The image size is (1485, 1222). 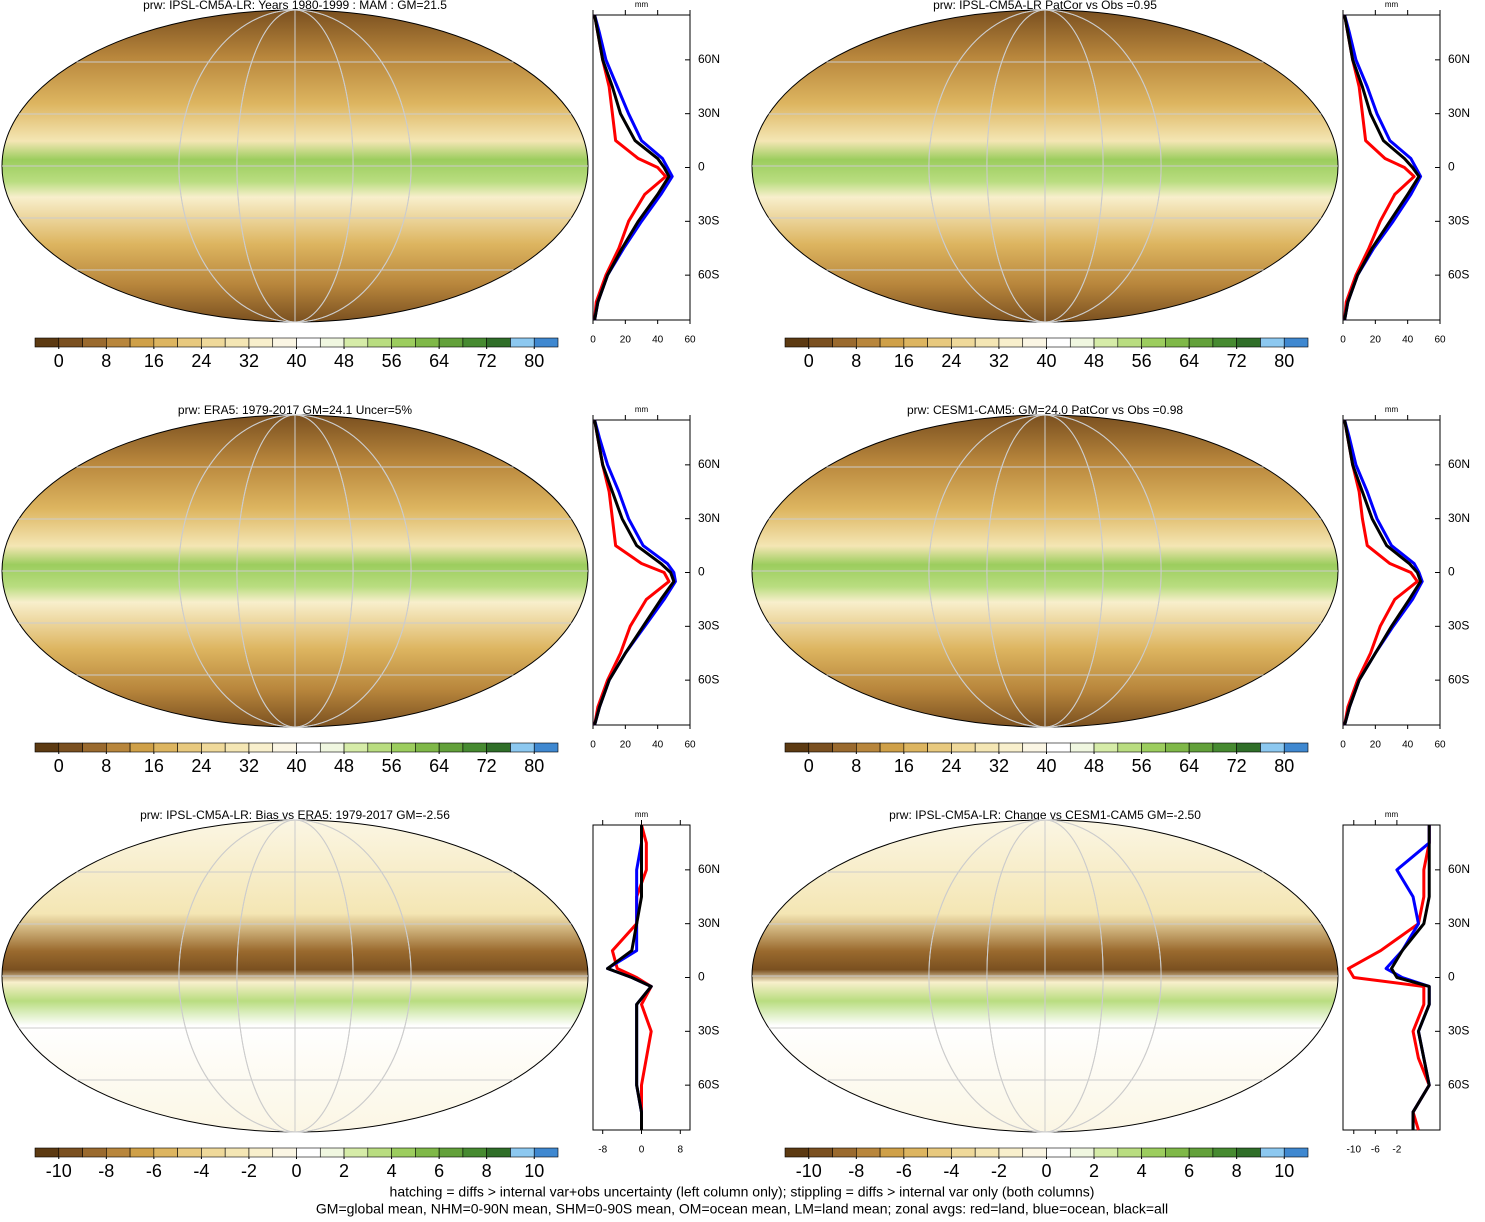 What do you see at coordinates (809, 1171) in the screenshot?
I see `colorbar-label: -10` at bounding box center [809, 1171].